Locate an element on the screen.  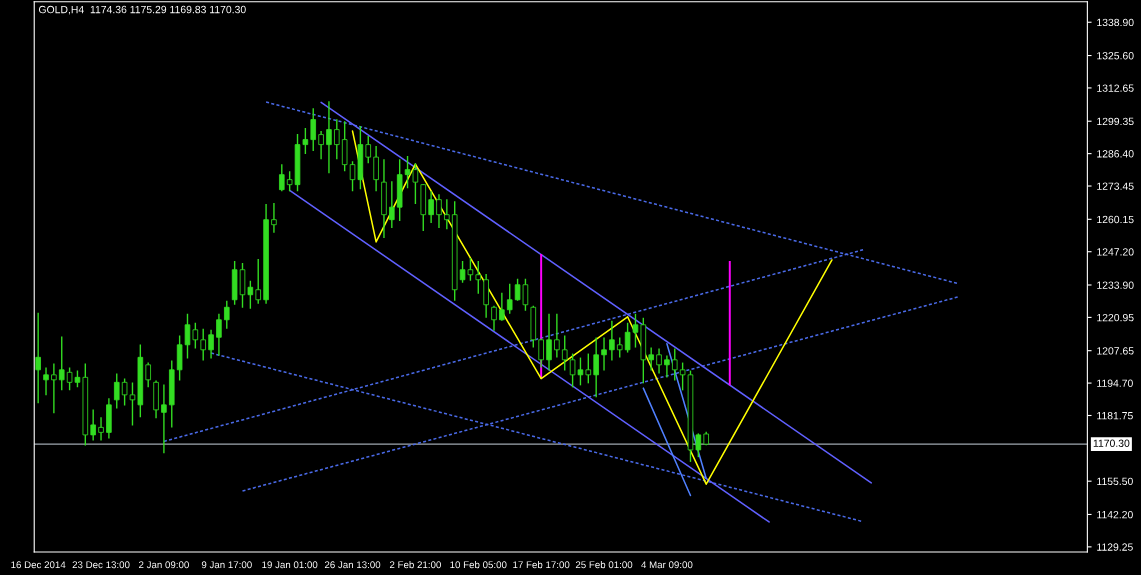
x-tick-label: 17 Feb 17:00 is located at coordinates (541, 565).